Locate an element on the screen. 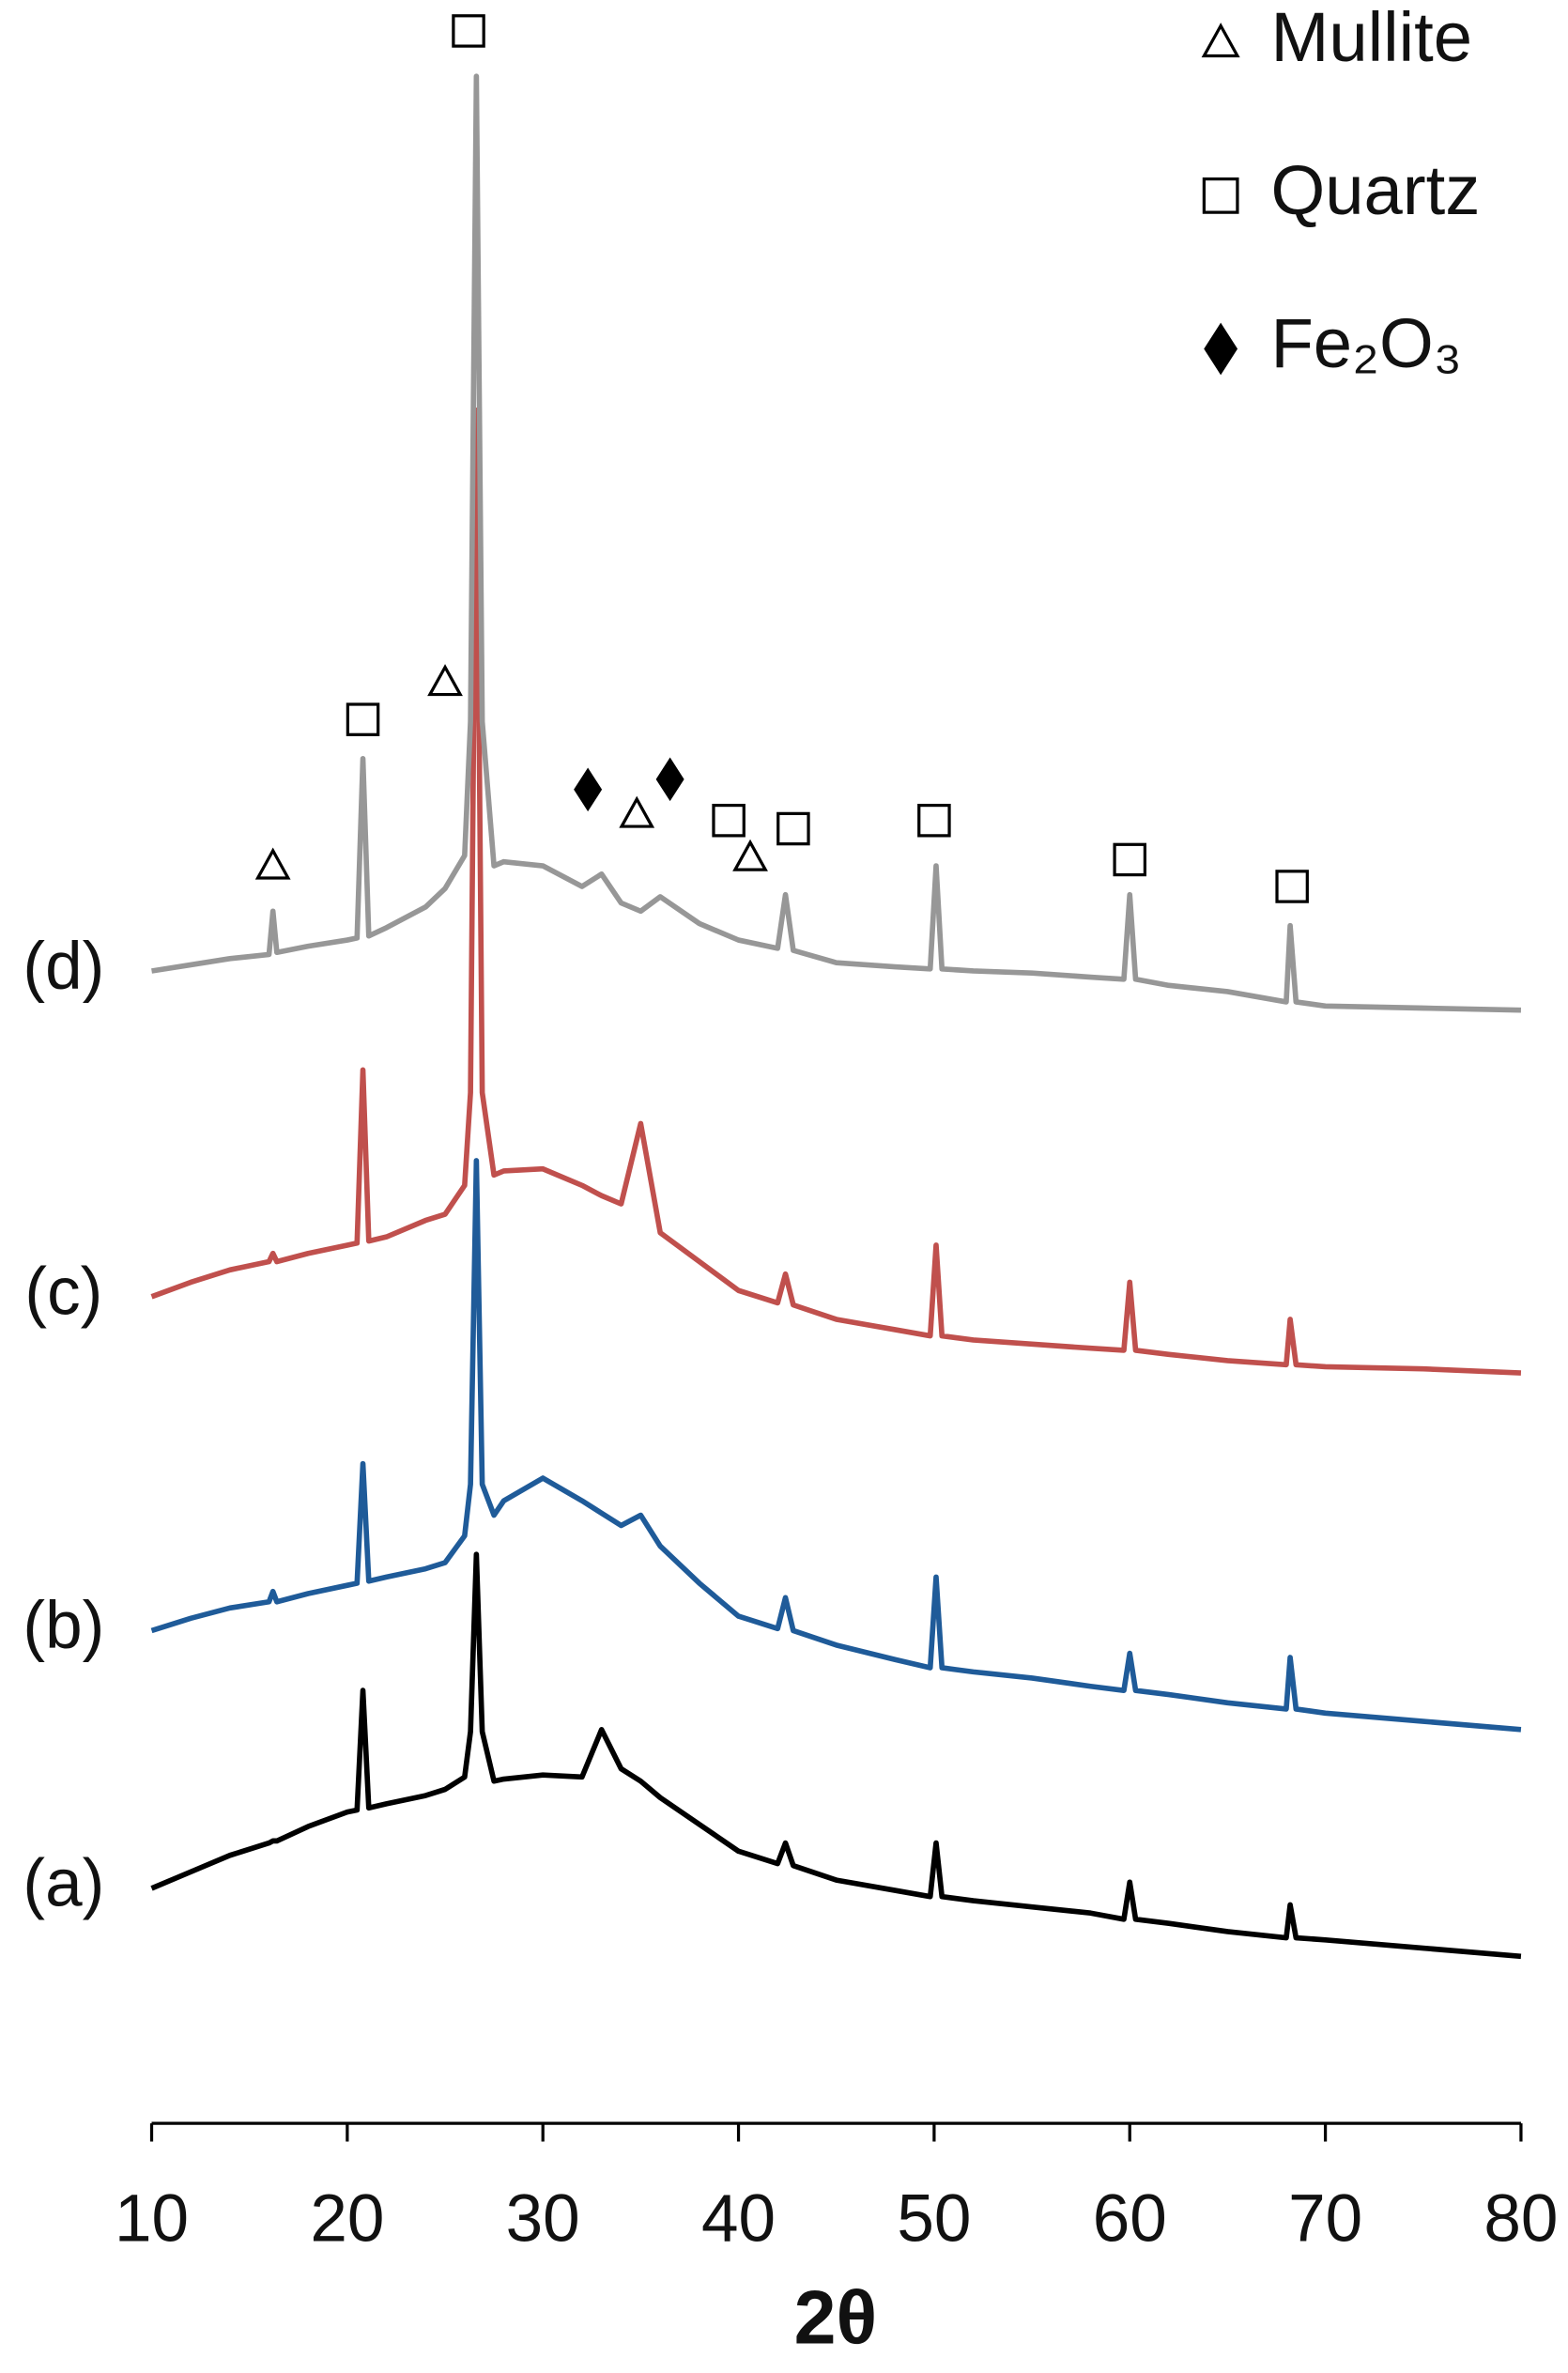 The width and height of the screenshot is (1568, 2373). x-tick-label: 20 is located at coordinates (347, 2219).